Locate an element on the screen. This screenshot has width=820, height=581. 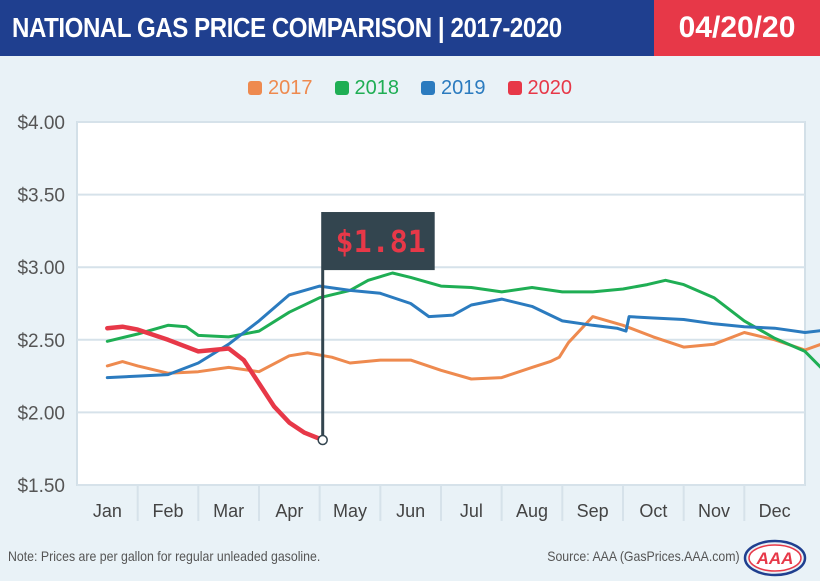
series-line-2020 is located at coordinates (215, 383).